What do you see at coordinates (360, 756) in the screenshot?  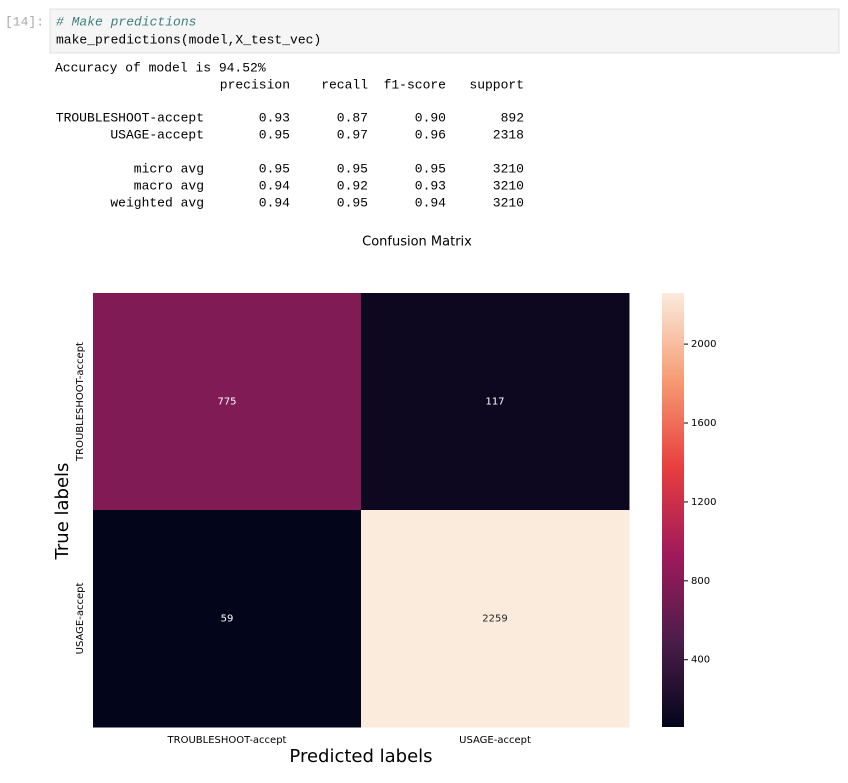 I see `x-axis-label: Predicted labels` at bounding box center [360, 756].